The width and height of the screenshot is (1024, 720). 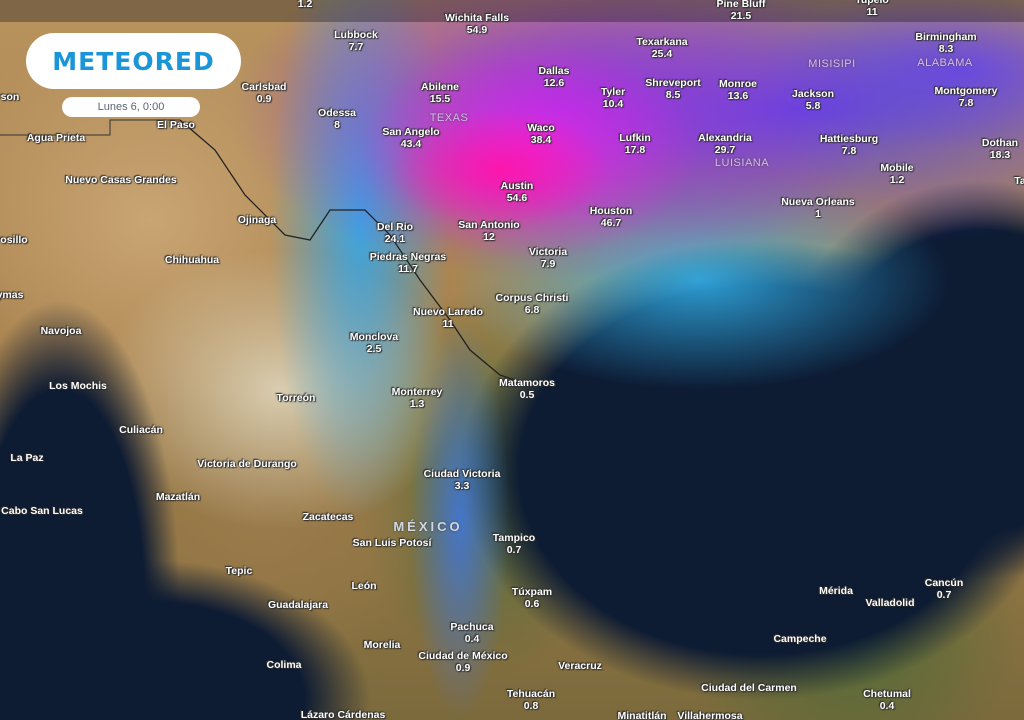 I want to click on city-label: Nuevo Casas Grandes, so click(x=120, y=180).